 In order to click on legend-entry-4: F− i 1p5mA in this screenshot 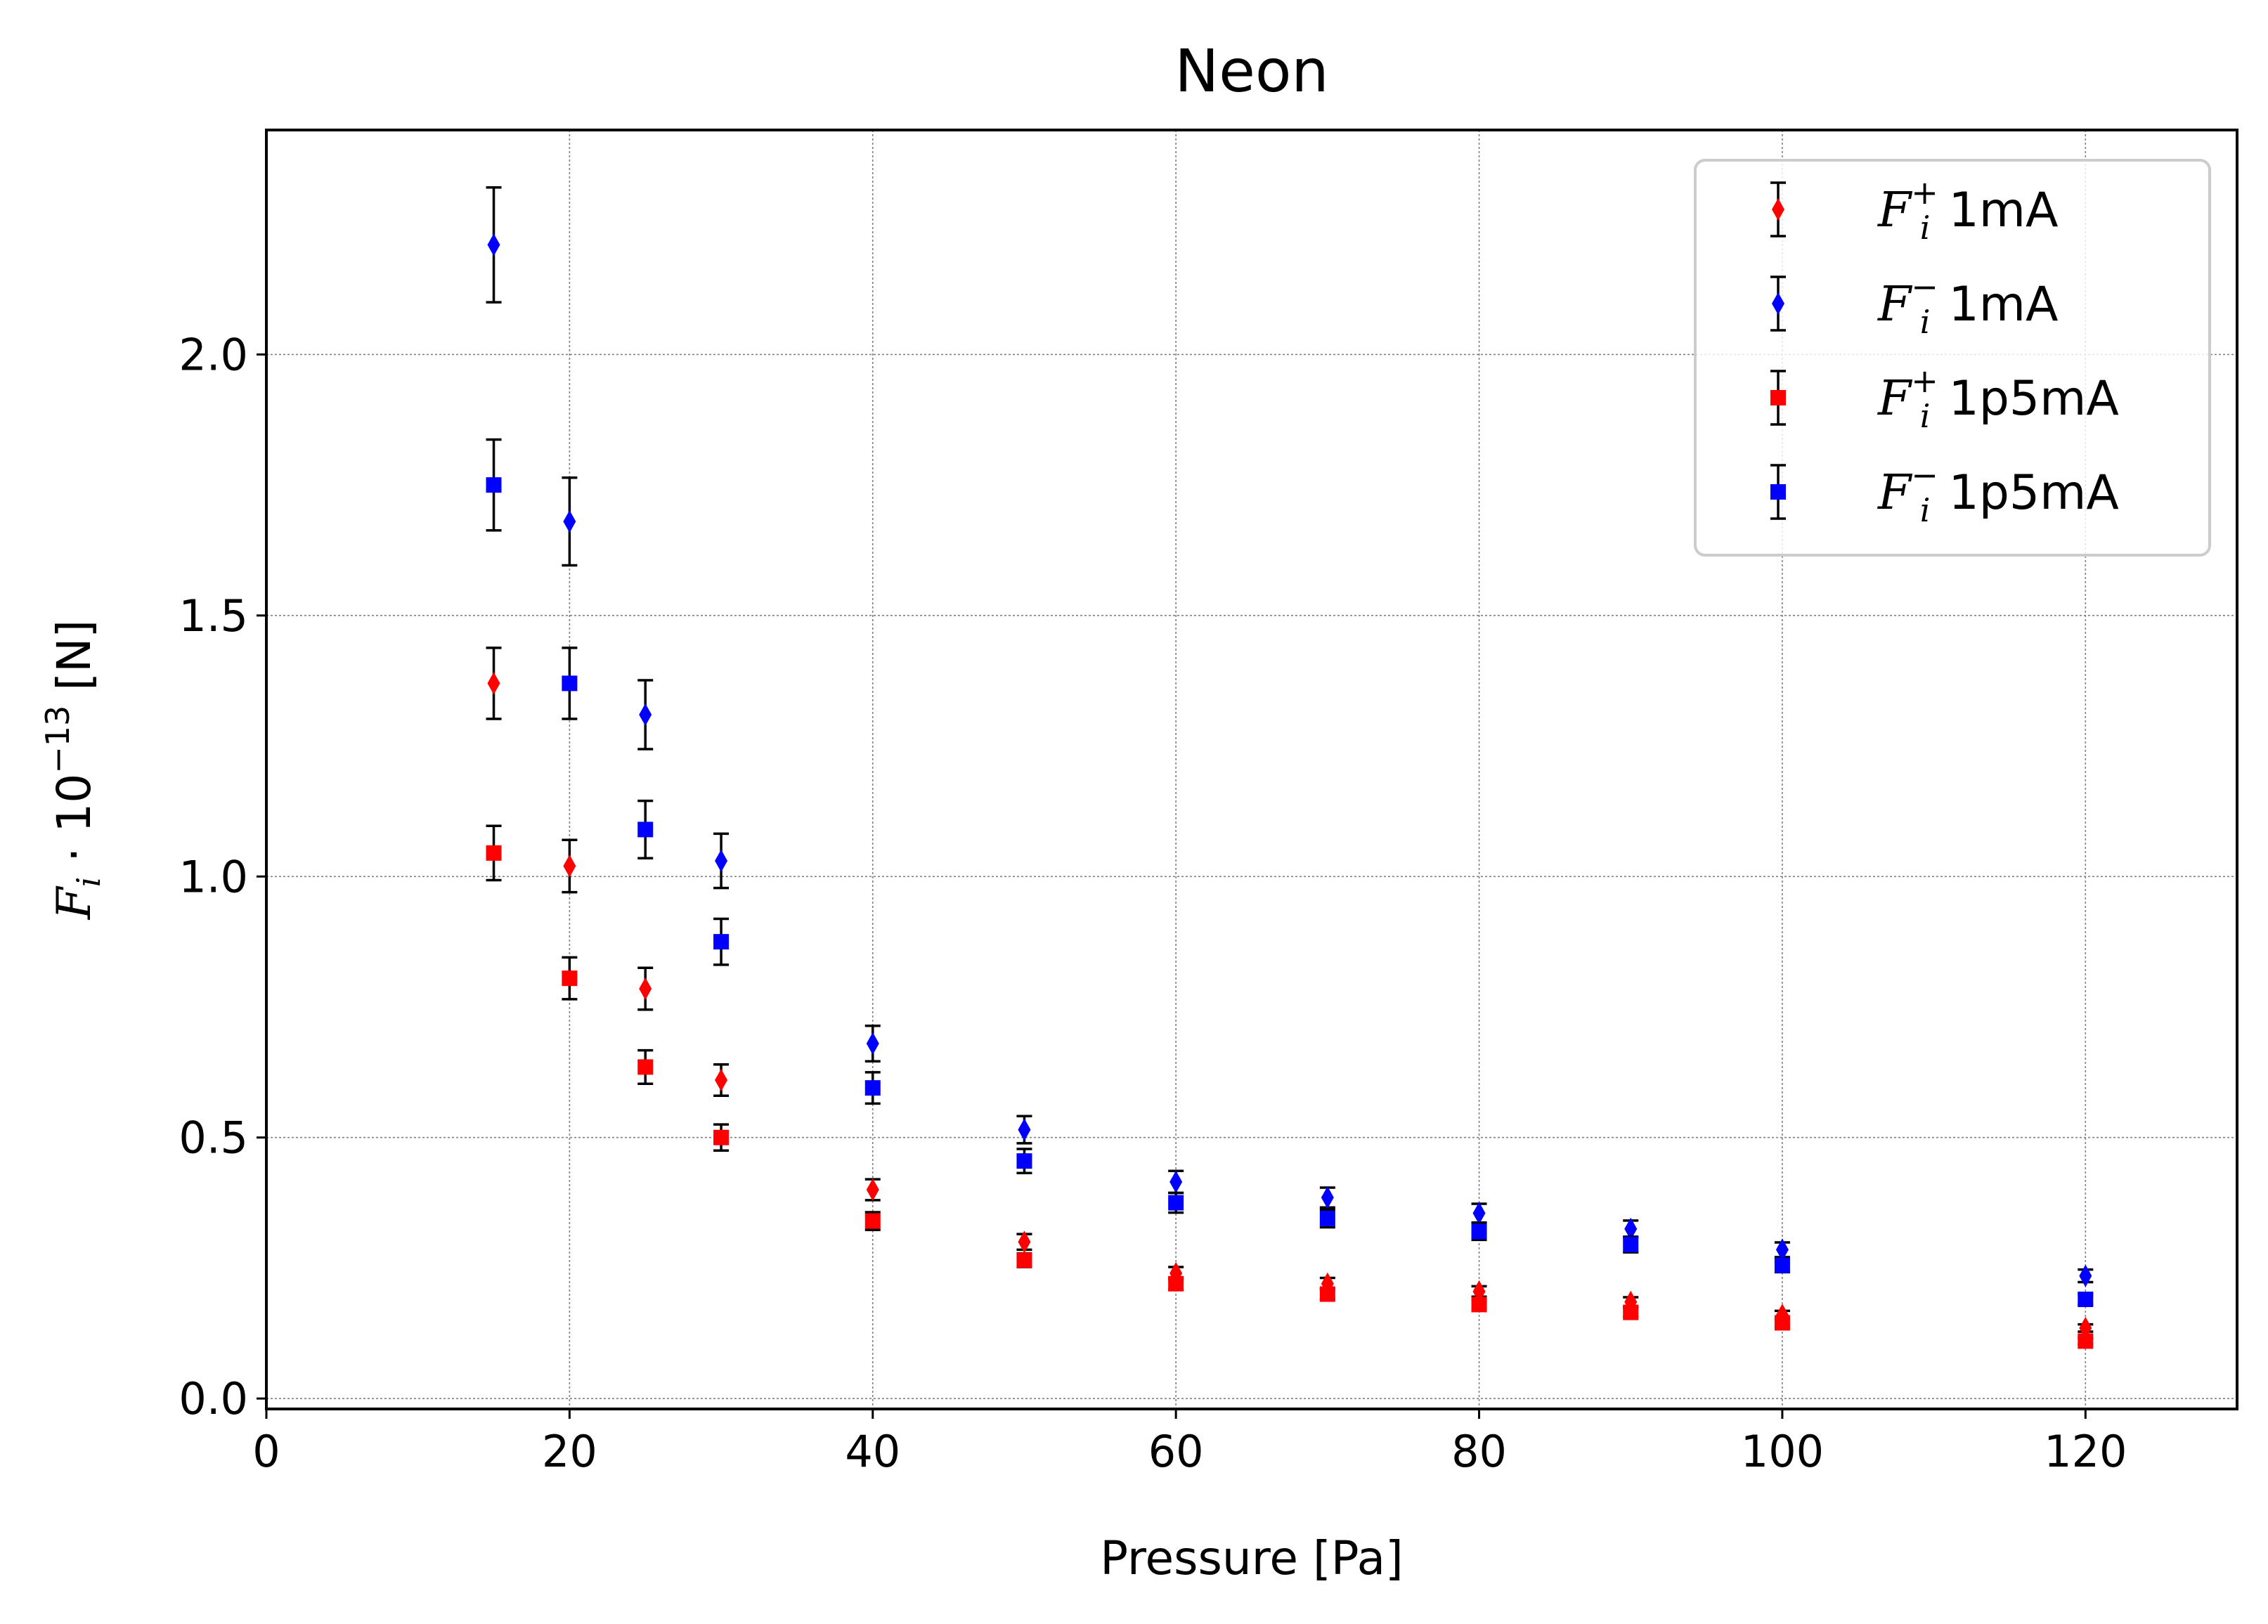, I will do `click(1945, 492)`.